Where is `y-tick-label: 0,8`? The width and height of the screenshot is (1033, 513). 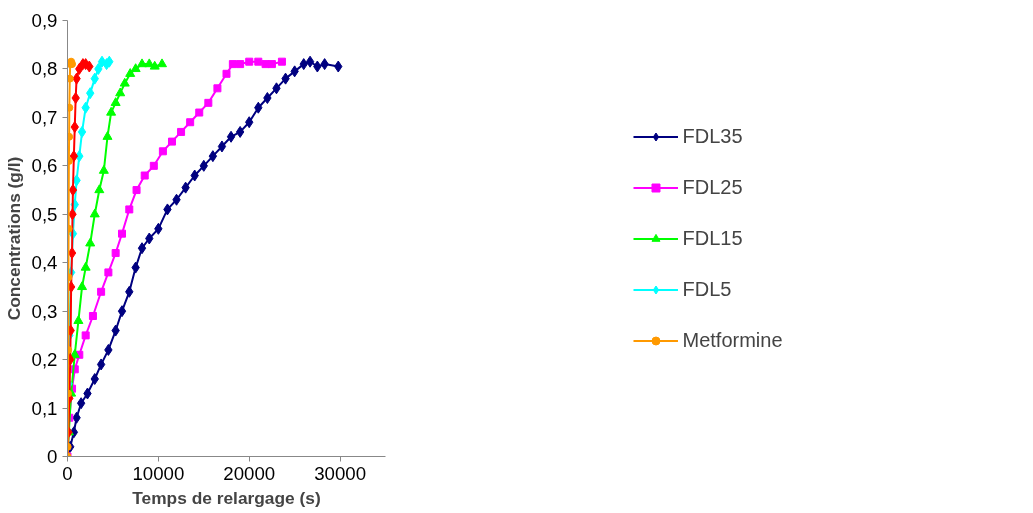 y-tick-label: 0,8 is located at coordinates (44, 69).